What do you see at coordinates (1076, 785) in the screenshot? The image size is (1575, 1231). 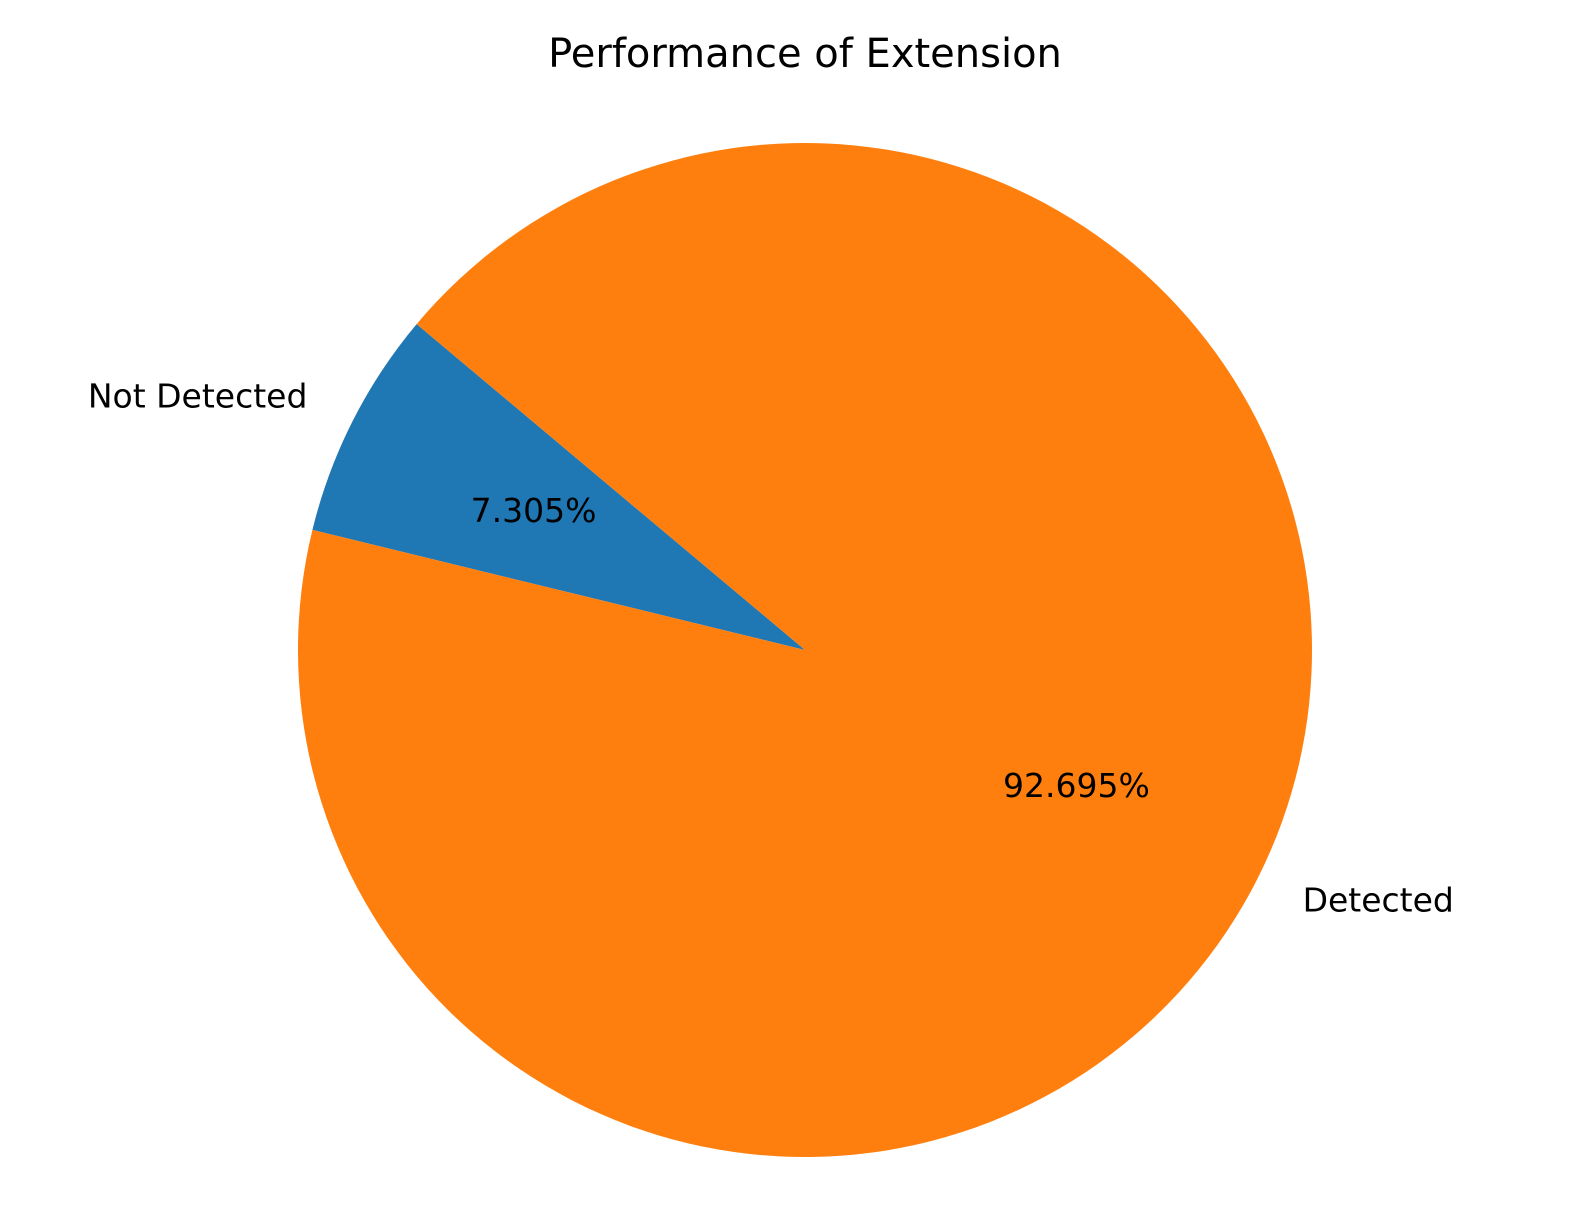 I see `slice-percentage-label: 92.695%` at bounding box center [1076, 785].